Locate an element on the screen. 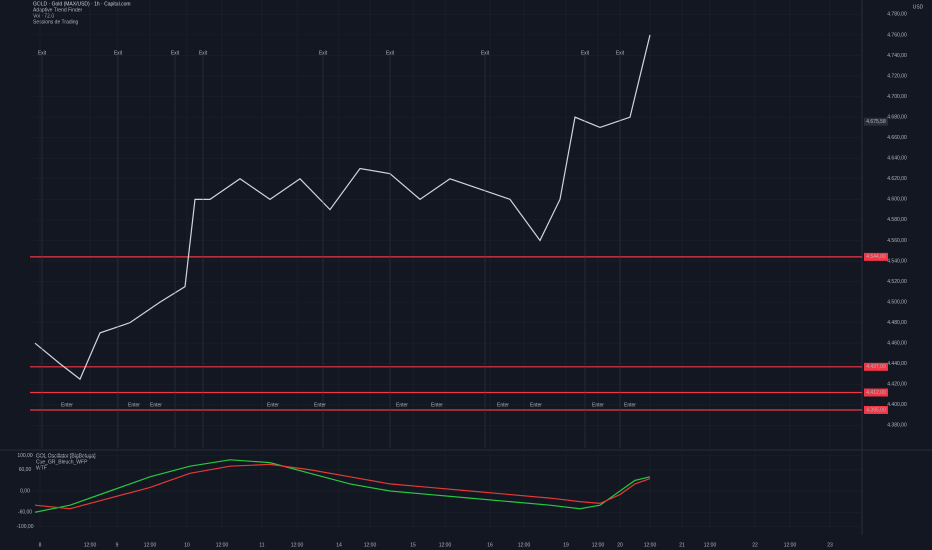  osc-subtitle: Cue_GR_Bleuch_WFP is located at coordinates (62, 462).